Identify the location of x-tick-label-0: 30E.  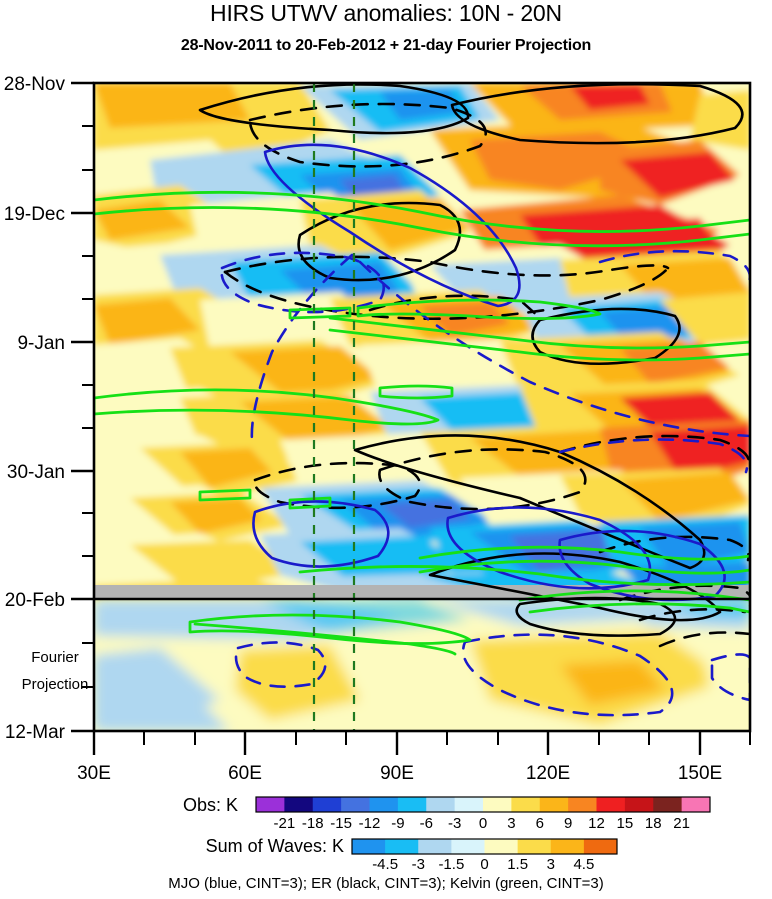
(94, 773).